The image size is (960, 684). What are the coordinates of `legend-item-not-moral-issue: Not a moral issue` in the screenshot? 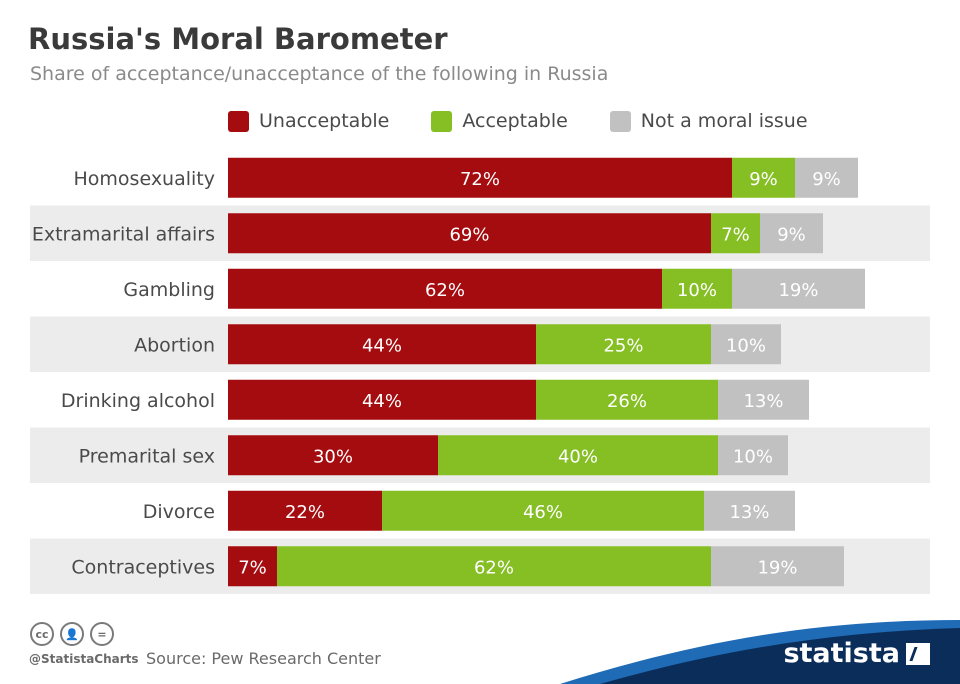 It's located at (708, 121).